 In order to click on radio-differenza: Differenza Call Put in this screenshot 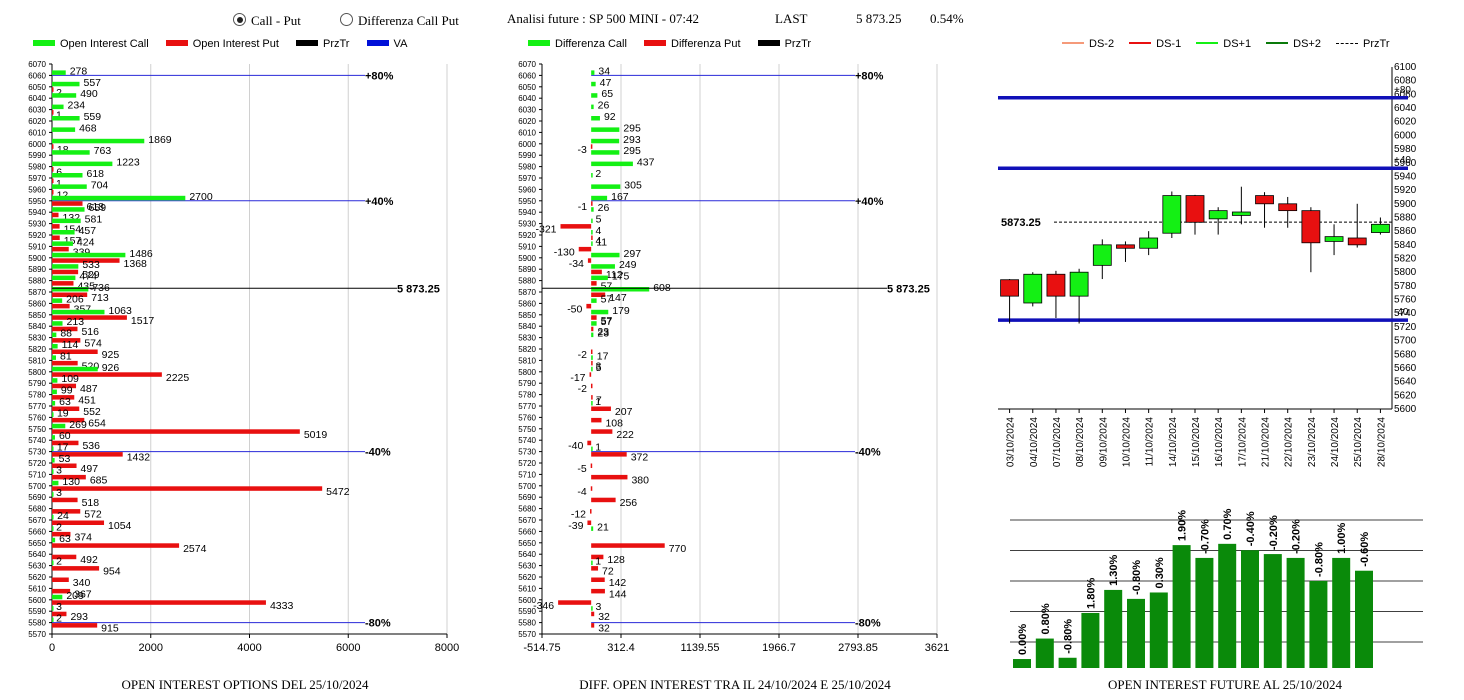, I will do `click(399, 21)`.